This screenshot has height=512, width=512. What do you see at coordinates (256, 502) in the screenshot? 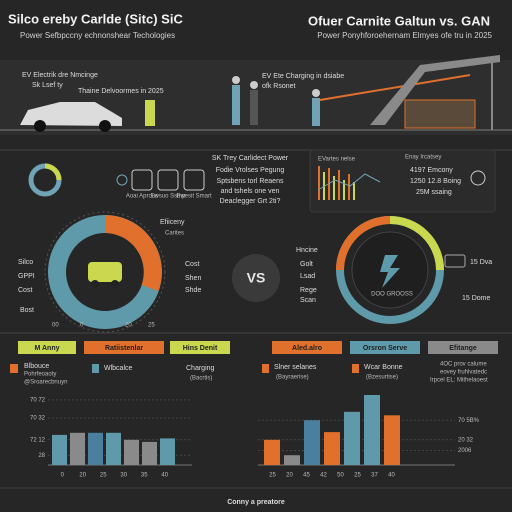
I see `footer: Conny a preatore` at bounding box center [256, 502].